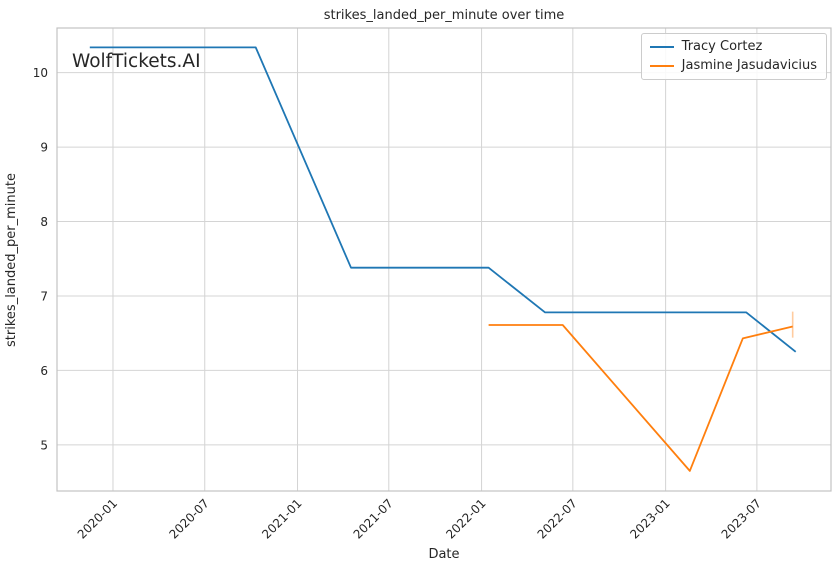  I want to click on legend-label-tracy-cortez: Tracy Cortez, so click(722, 46).